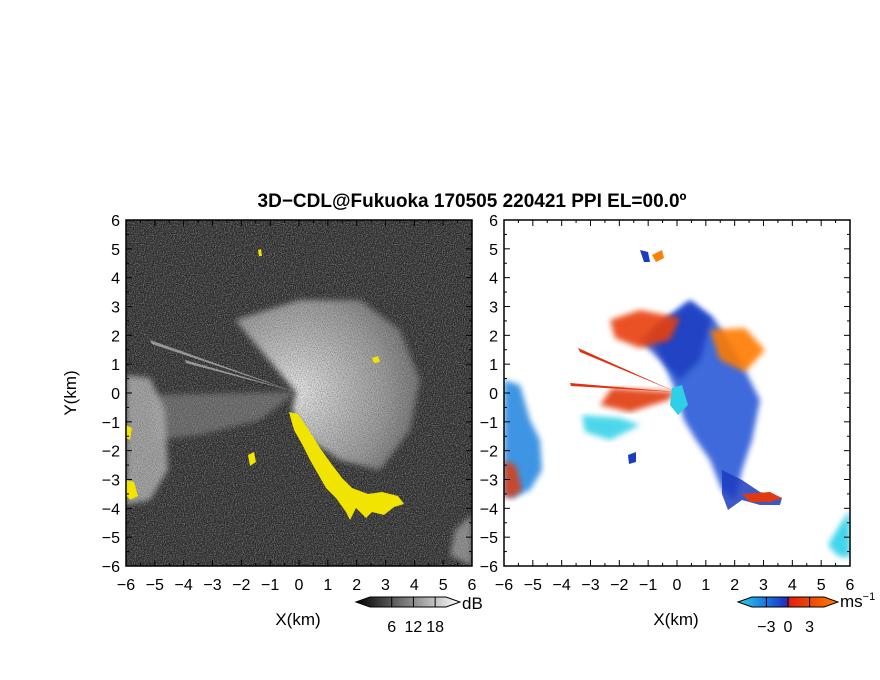 Image resolution: width=880 pixels, height=680 pixels. I want to click on right-colorbar-unit: ms−1, so click(857, 601).